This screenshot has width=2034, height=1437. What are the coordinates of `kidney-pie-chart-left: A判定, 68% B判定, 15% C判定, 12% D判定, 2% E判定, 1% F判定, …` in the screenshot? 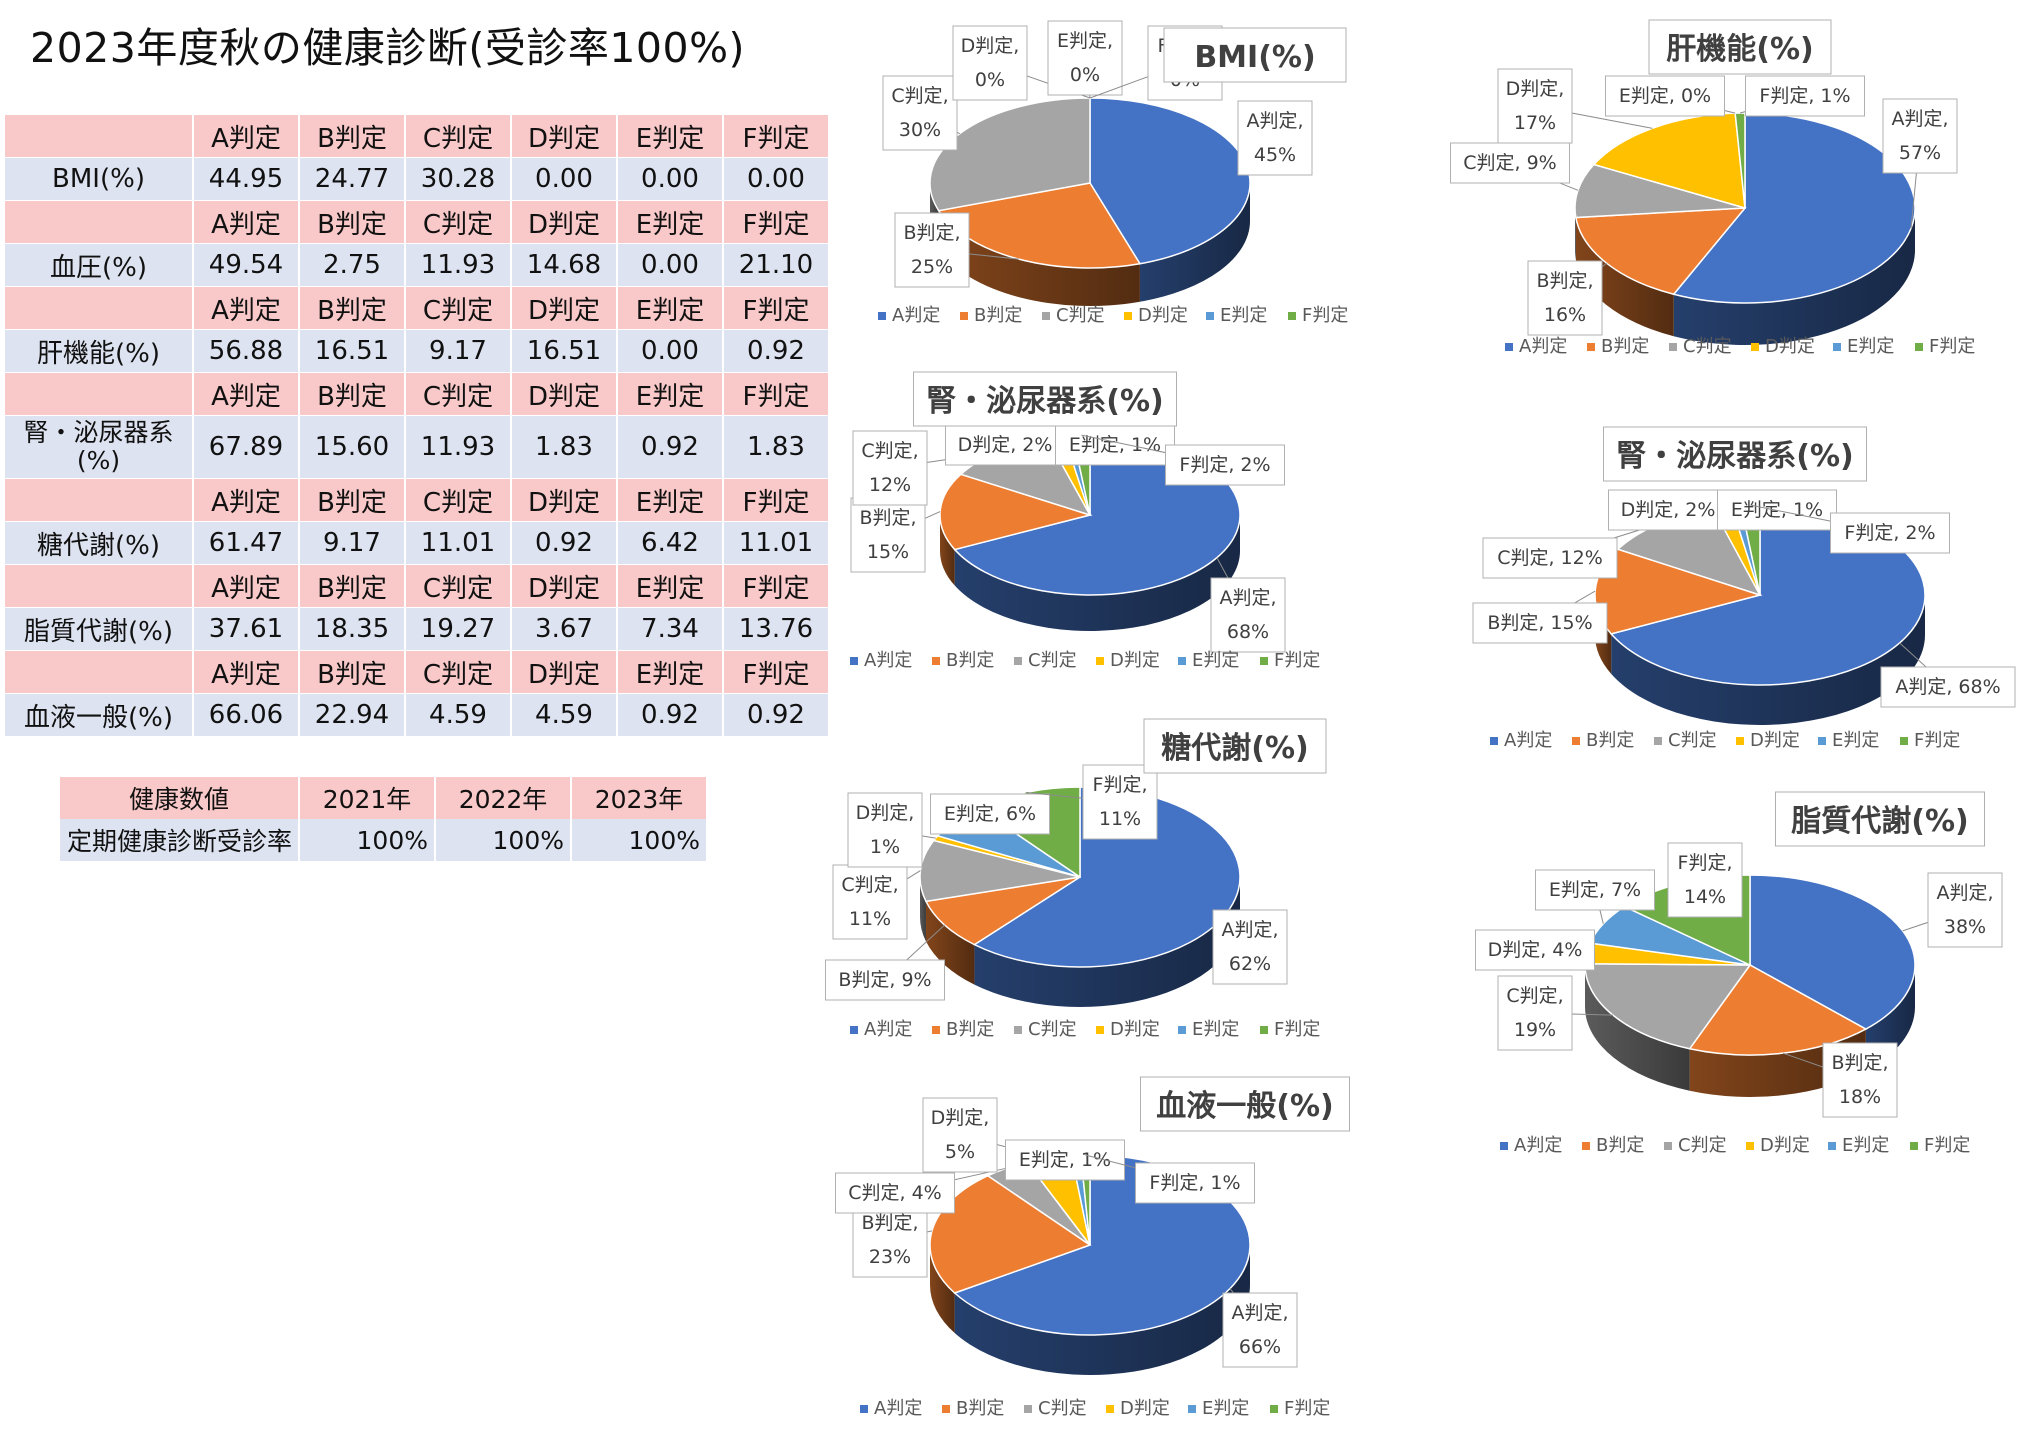 It's located at (1085, 521).